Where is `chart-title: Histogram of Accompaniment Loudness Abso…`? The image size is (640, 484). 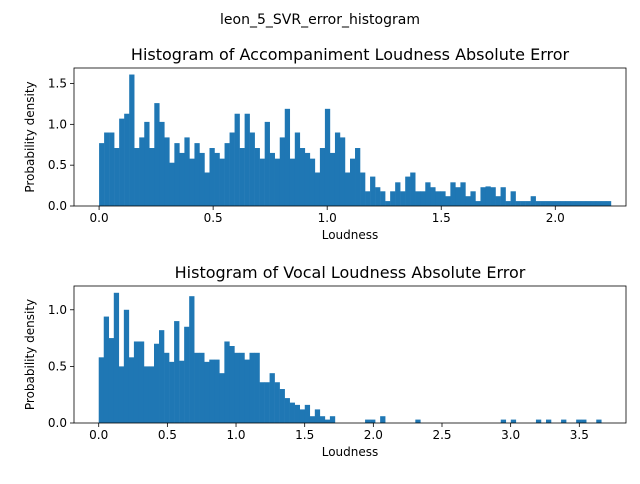
chart-title: Histogram of Accompaniment Loudness Abso… is located at coordinates (350, 54).